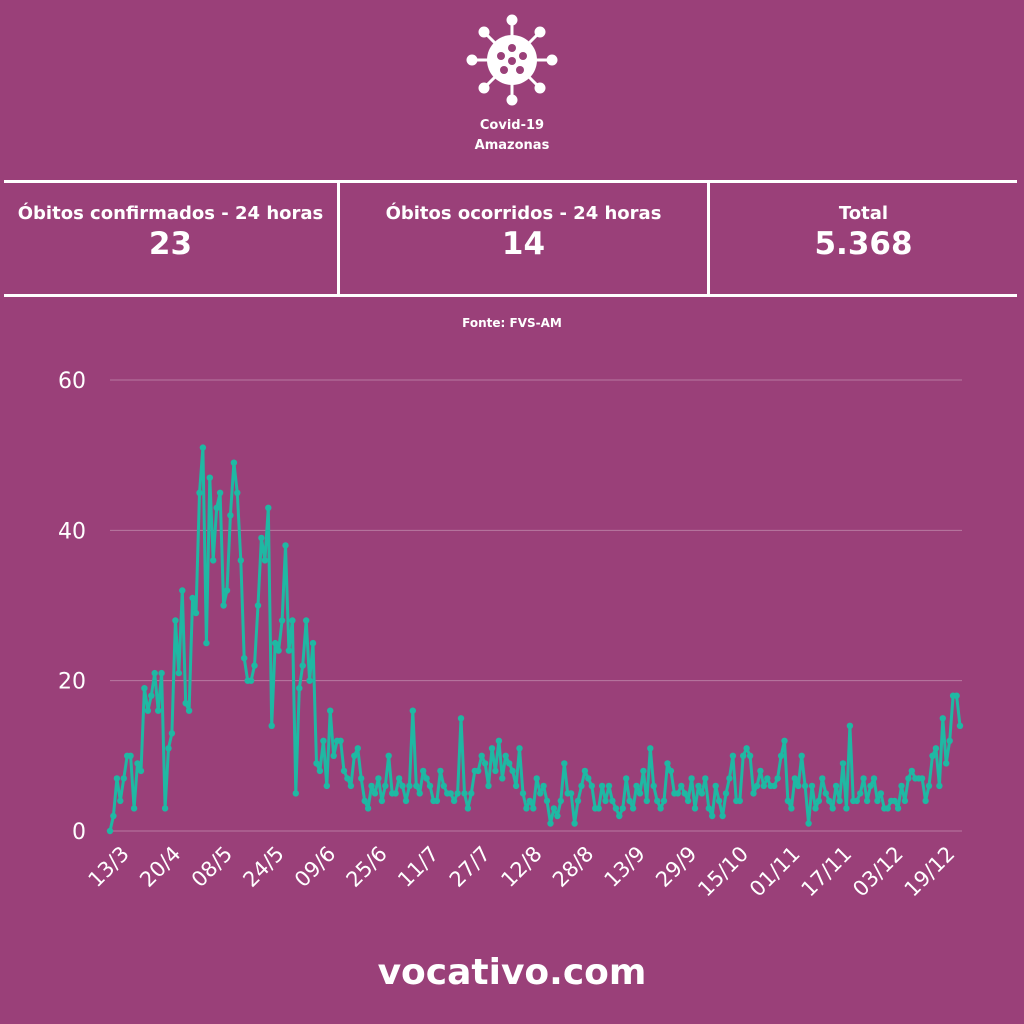  Describe the element at coordinates (863, 213) in the screenshot. I see `stat-total-label: Total` at that location.